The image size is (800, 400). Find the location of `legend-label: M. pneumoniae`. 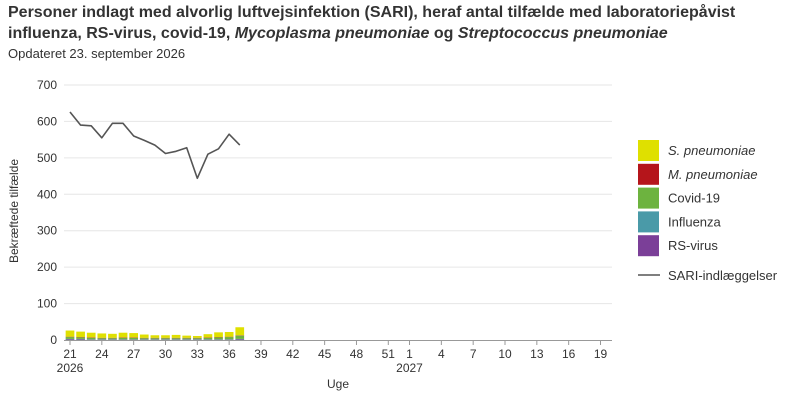

legend-label: M. pneumoniae is located at coordinates (713, 174).